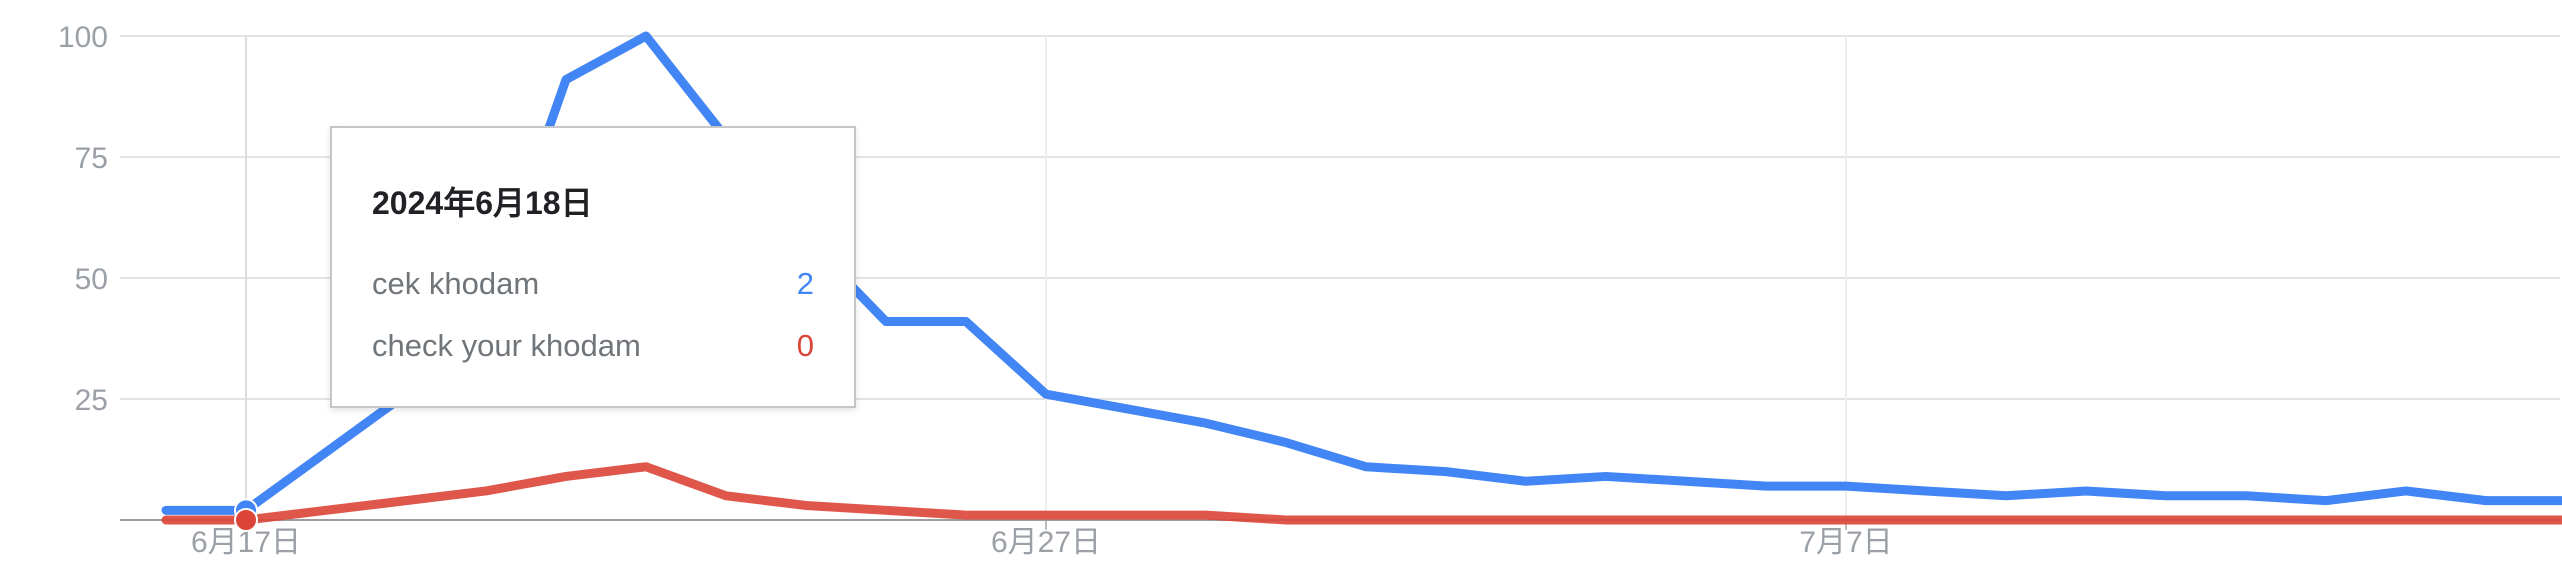  What do you see at coordinates (83, 37) in the screenshot?
I see `y-tick-label: 100` at bounding box center [83, 37].